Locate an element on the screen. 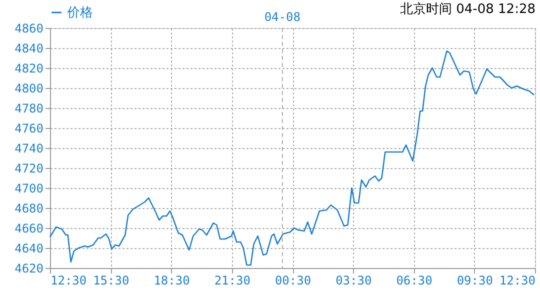  y-tick-label: 4760 is located at coordinates (29, 129).